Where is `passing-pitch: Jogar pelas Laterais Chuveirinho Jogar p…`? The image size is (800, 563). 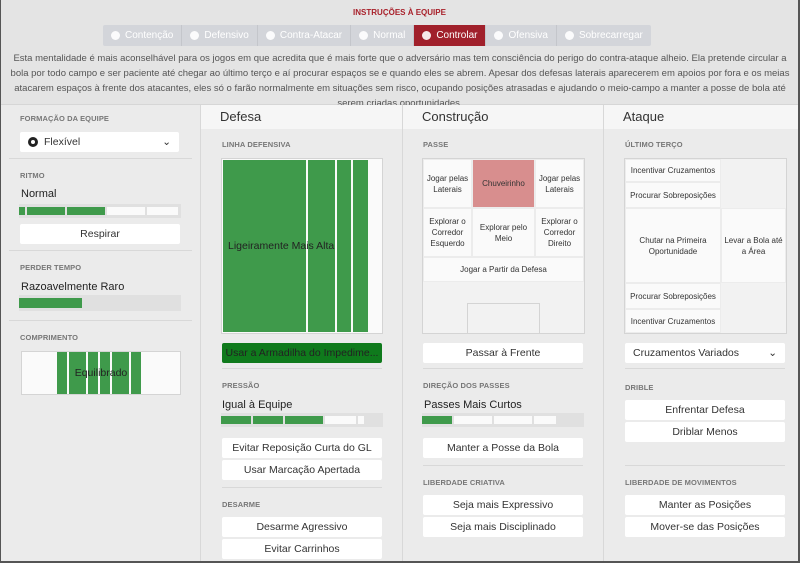 passing-pitch: Jogar pelas Laterais Chuveirinho Jogar p… is located at coordinates (503, 246).